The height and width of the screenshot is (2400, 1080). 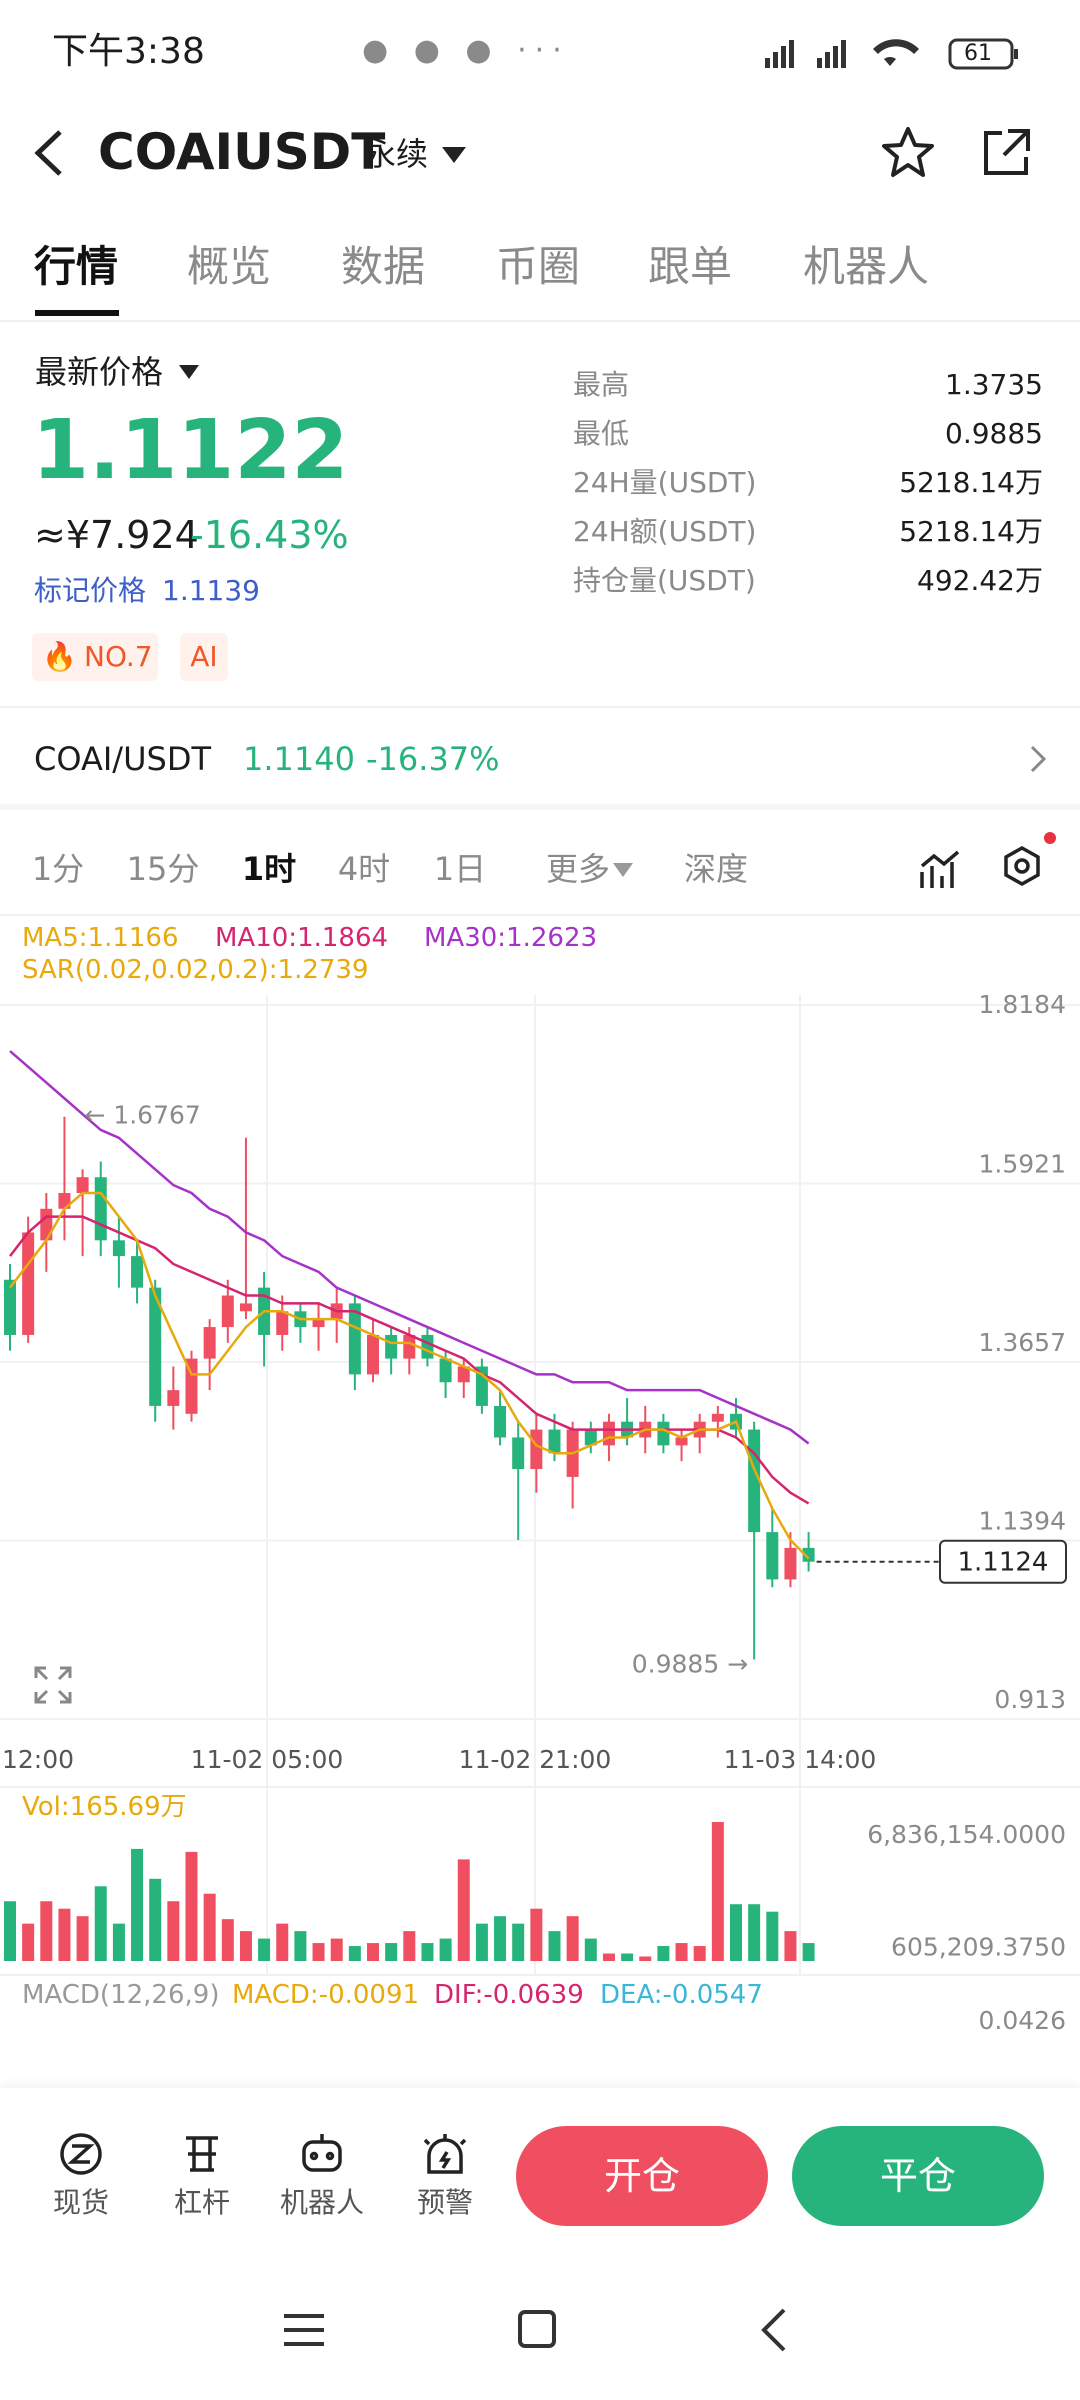 I want to click on price-change: -16.43%, so click(x=269, y=535).